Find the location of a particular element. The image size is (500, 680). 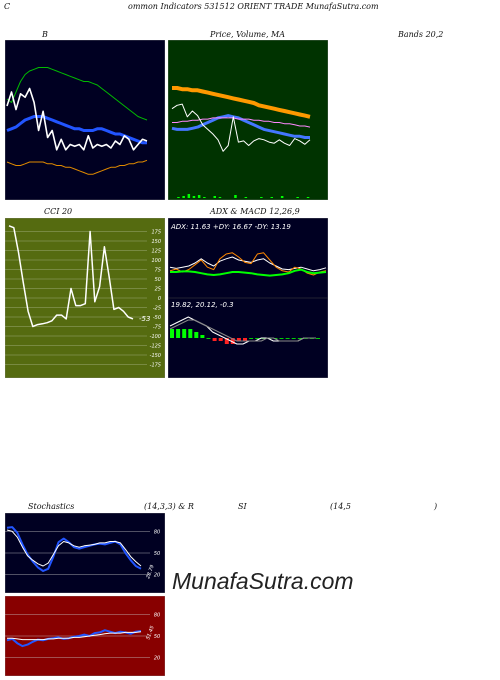

price-panel is located at coordinates (248, 120).